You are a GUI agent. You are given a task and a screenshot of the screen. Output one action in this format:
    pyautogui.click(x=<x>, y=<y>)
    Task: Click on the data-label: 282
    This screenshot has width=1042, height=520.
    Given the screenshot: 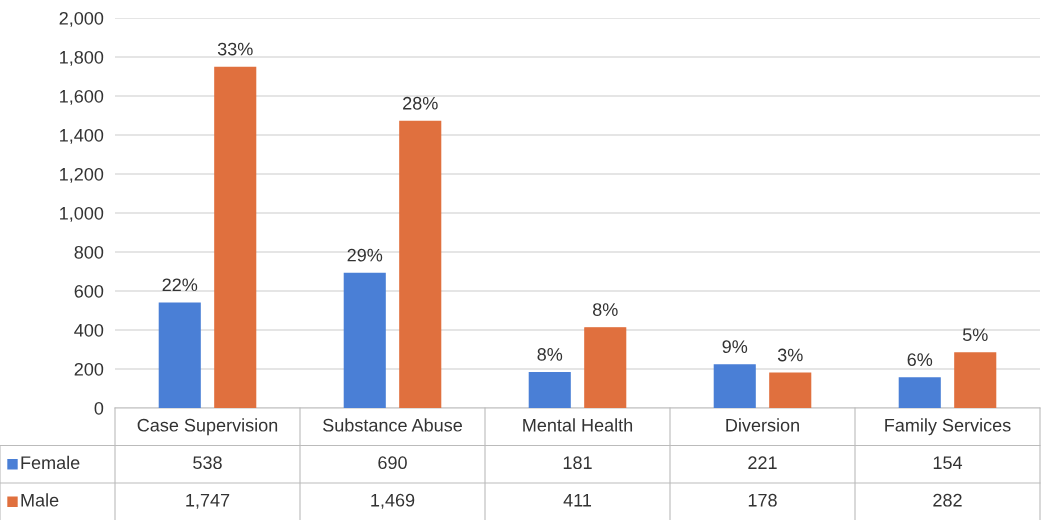 What is the action you would take?
    pyautogui.click(x=947, y=500)
    